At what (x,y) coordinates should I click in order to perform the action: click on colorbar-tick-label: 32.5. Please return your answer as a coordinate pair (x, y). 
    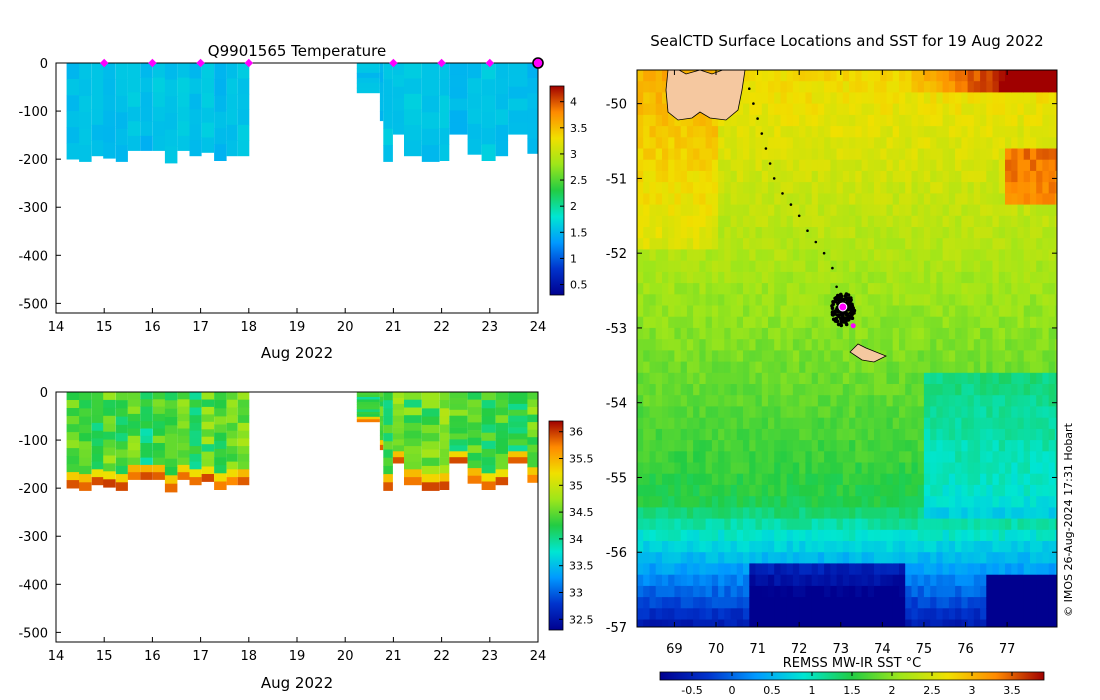
    Looking at the image, I should click on (581, 619).